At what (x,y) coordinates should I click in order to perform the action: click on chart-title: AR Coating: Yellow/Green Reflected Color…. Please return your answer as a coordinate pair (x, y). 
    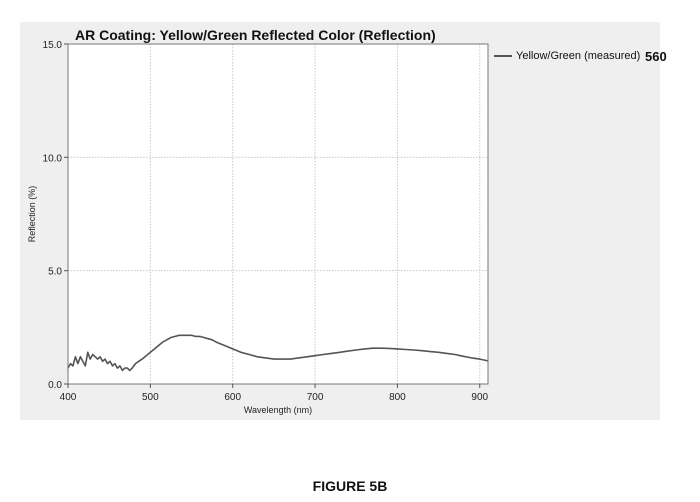
    Looking at the image, I should click on (255, 35).